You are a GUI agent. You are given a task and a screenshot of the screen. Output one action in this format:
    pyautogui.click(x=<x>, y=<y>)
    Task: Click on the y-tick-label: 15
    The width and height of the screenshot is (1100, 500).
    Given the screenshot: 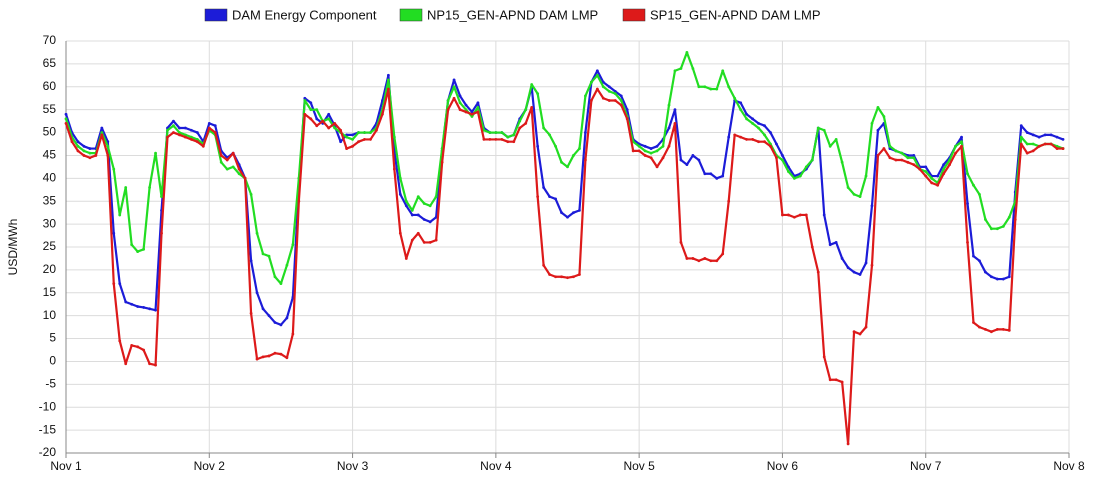 What is the action you would take?
    pyautogui.click(x=50, y=292)
    